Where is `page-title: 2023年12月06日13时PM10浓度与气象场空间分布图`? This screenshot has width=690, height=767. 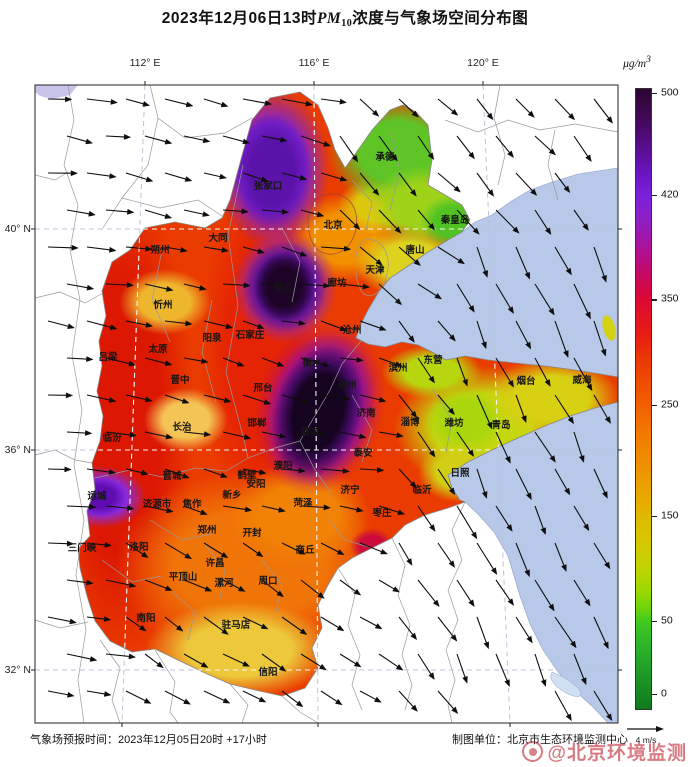 page-title: 2023年12月06日13时PM10浓度与气象场空间分布图 is located at coordinates (345, 17).